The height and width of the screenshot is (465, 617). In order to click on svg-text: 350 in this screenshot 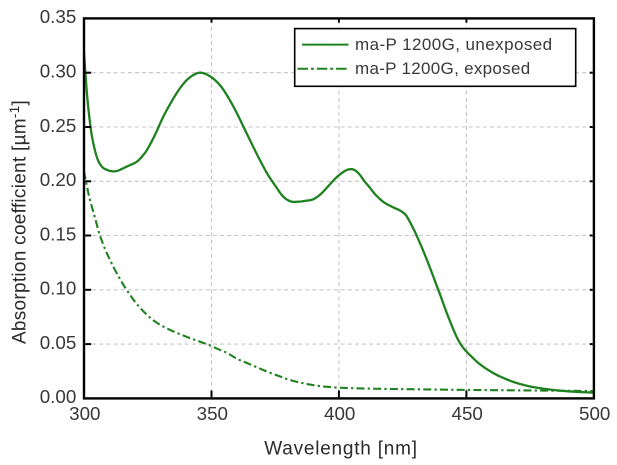, I will do `click(212, 413)`.